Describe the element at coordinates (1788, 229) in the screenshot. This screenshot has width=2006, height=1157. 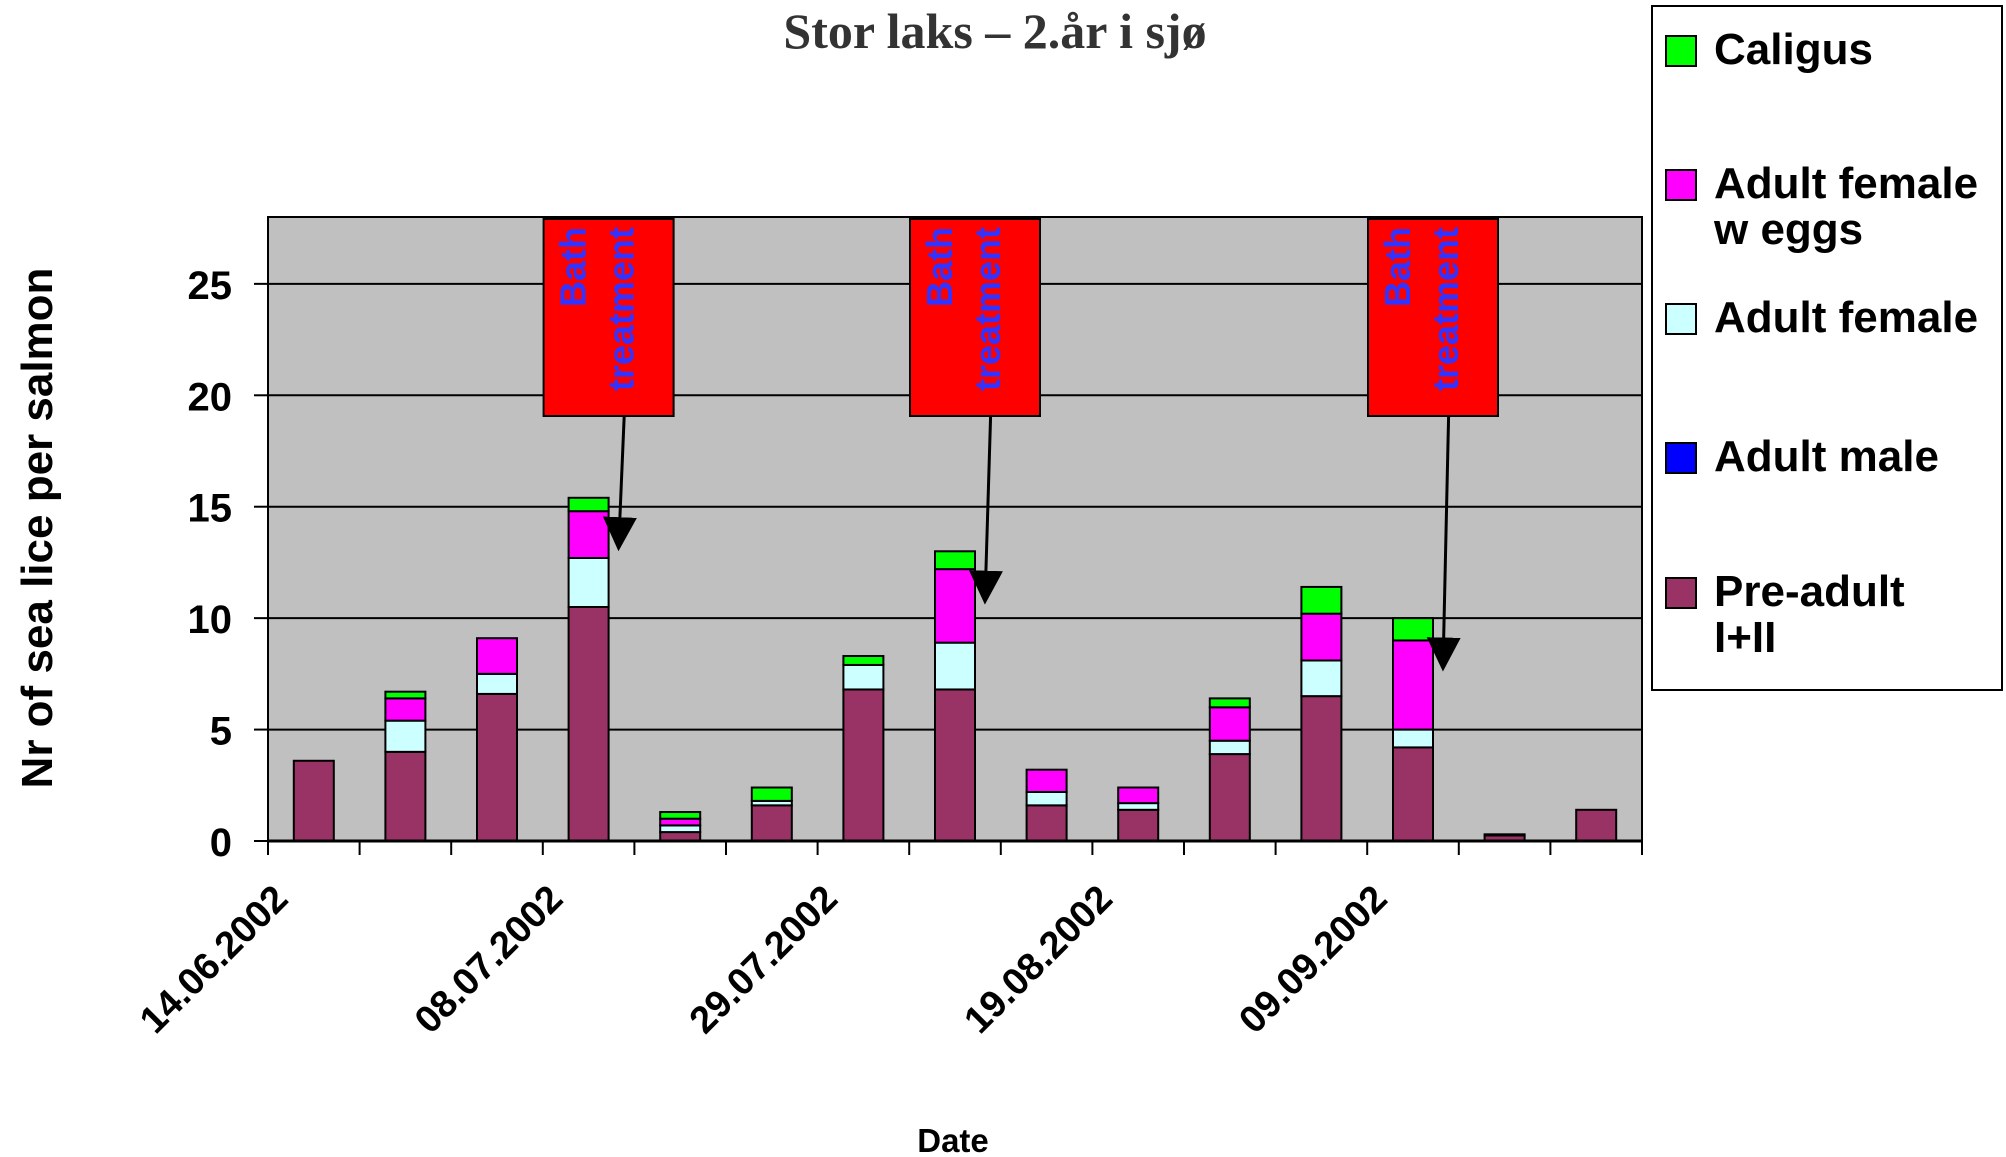
I see `legend-label-line2: w eggs` at that location.